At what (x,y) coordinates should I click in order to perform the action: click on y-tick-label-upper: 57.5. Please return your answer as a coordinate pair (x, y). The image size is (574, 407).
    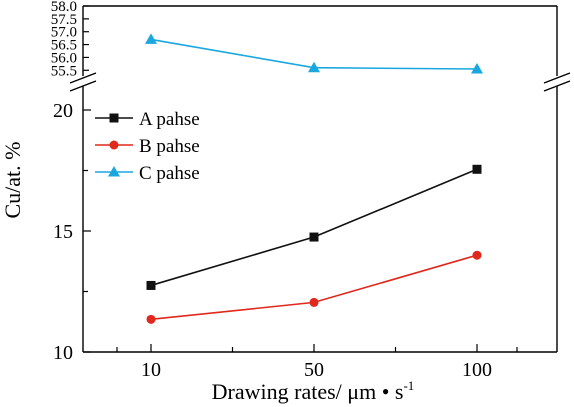
    Looking at the image, I should click on (64, 20).